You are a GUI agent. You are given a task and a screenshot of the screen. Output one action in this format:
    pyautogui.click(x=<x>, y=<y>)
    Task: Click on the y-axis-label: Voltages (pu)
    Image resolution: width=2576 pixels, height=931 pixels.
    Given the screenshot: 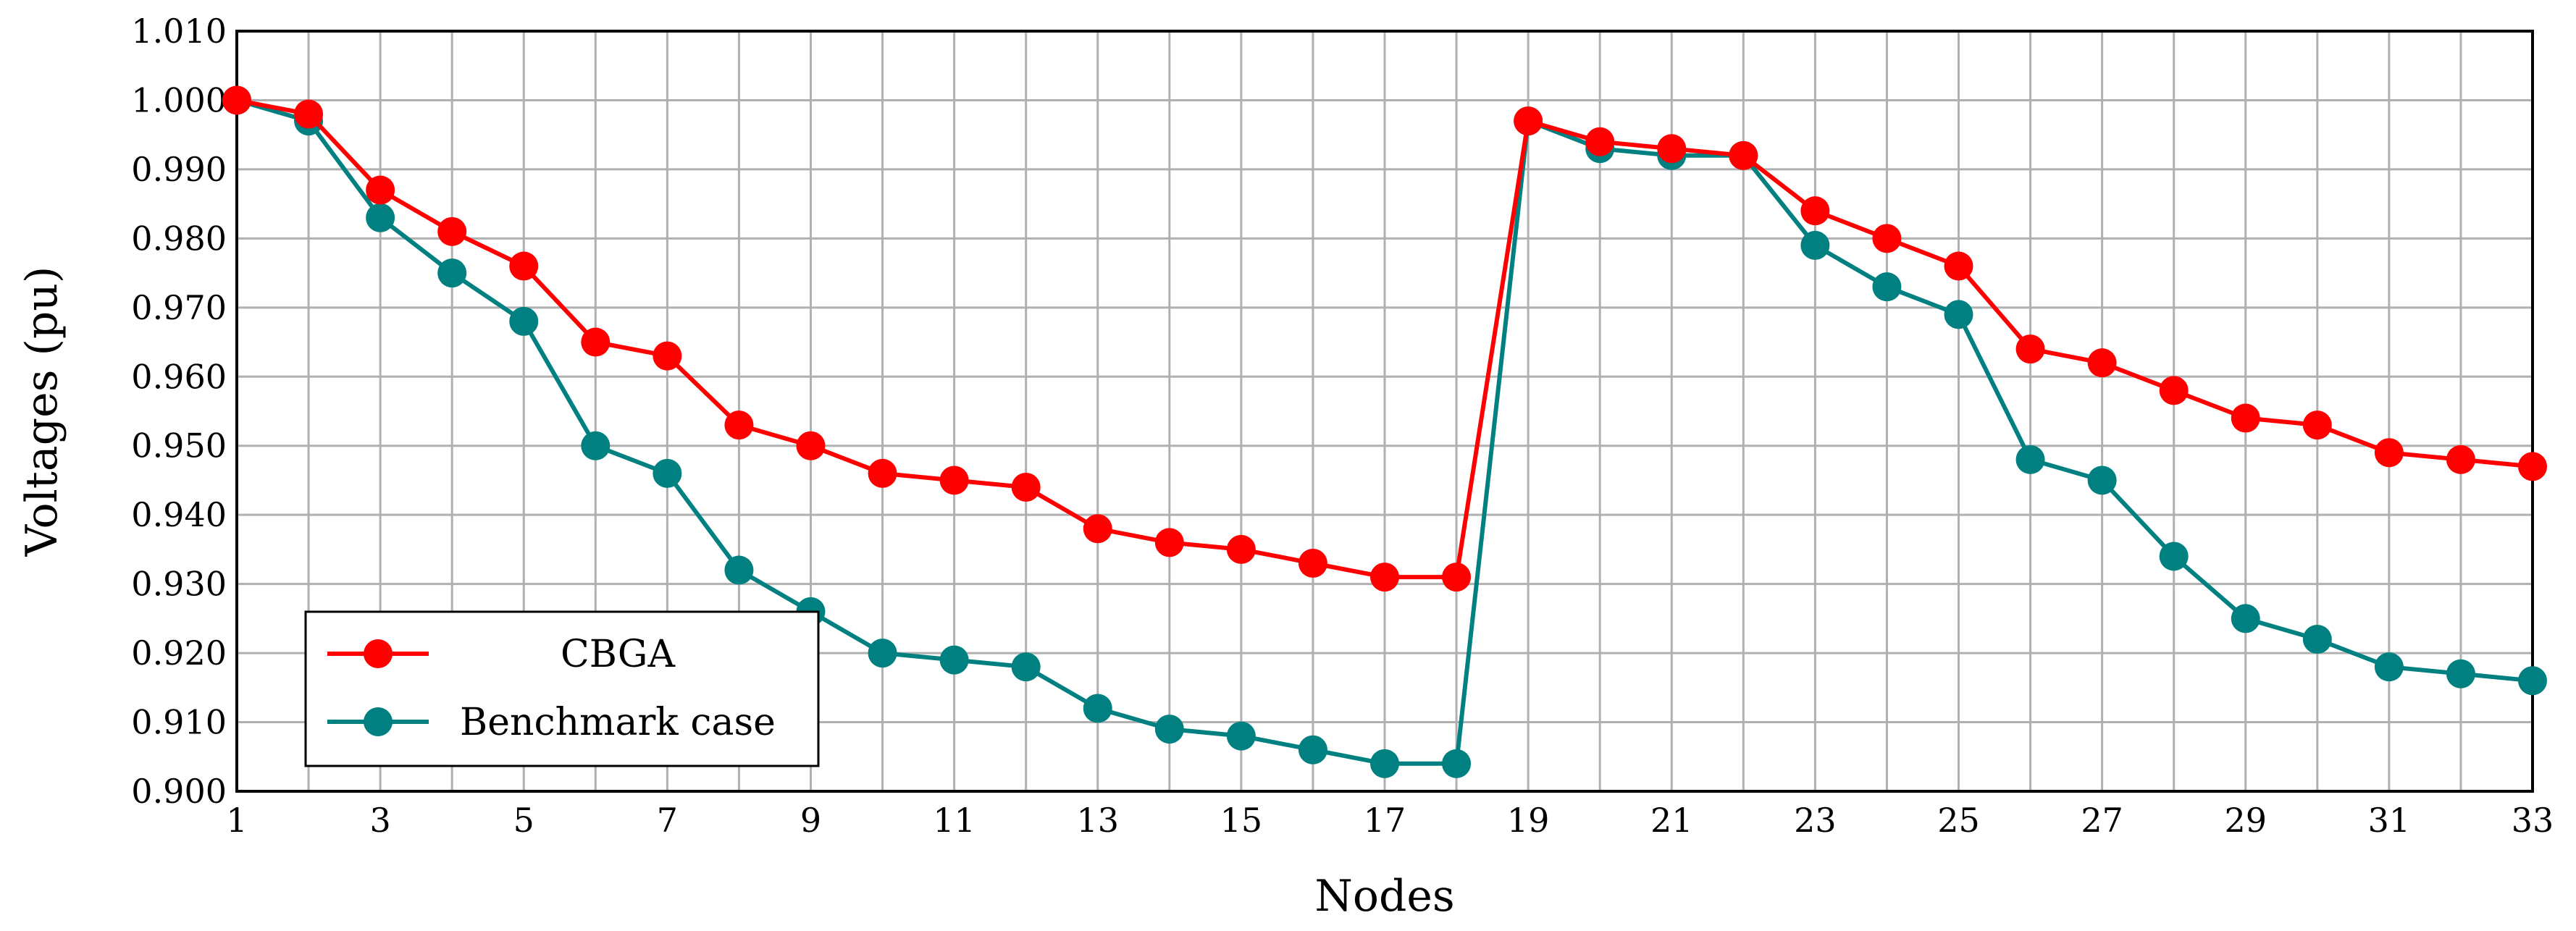 What is the action you would take?
    pyautogui.click(x=42, y=411)
    